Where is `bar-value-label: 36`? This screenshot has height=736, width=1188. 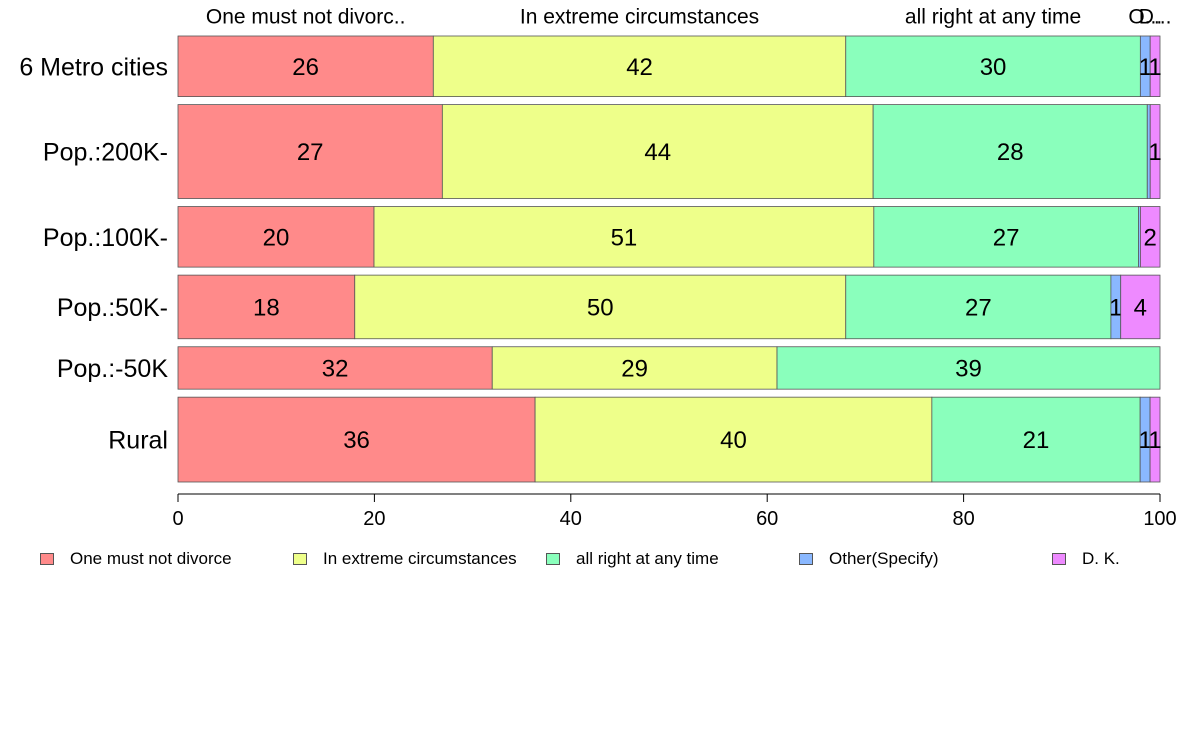
bar-value-label: 36 is located at coordinates (356, 440).